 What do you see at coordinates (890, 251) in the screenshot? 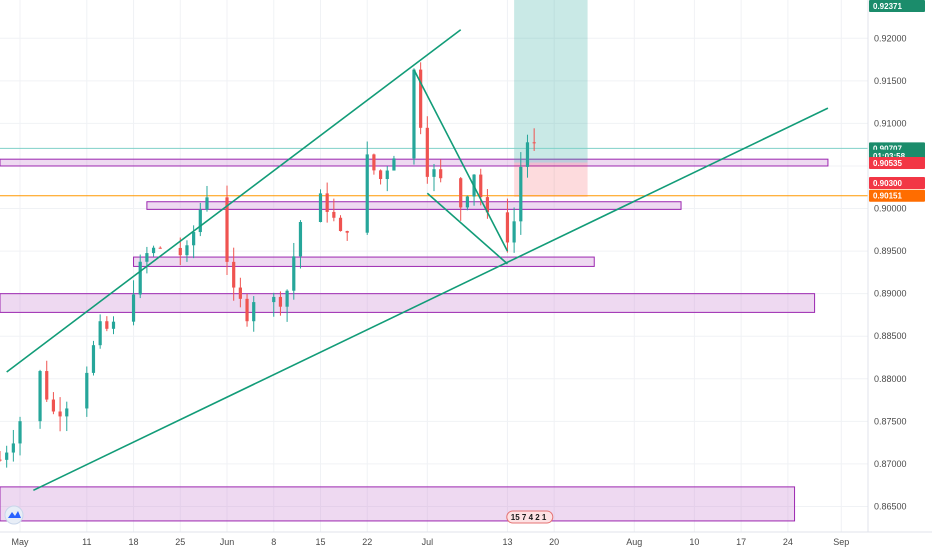
I see `y-tick-label: 0.89500` at bounding box center [890, 251].